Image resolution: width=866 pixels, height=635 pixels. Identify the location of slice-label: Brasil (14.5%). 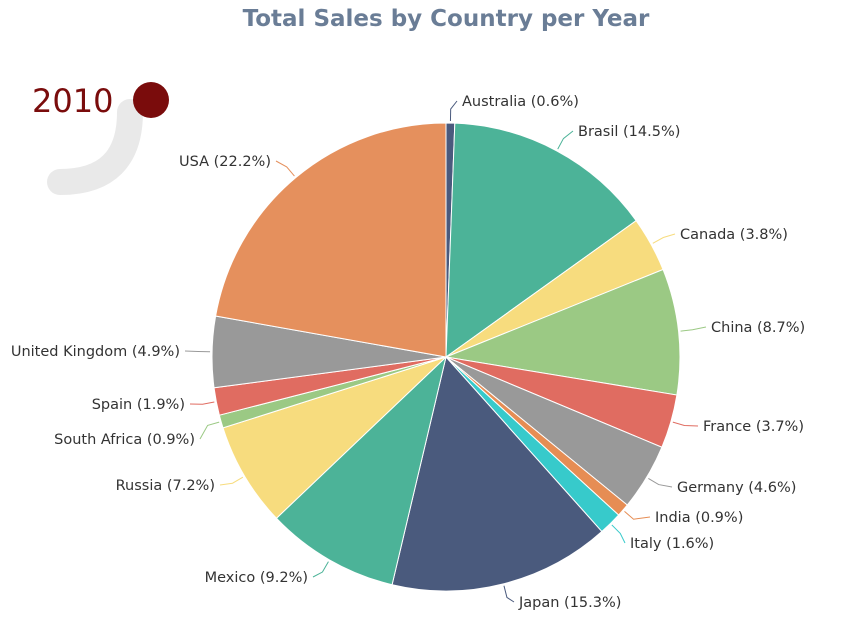
(629, 132).